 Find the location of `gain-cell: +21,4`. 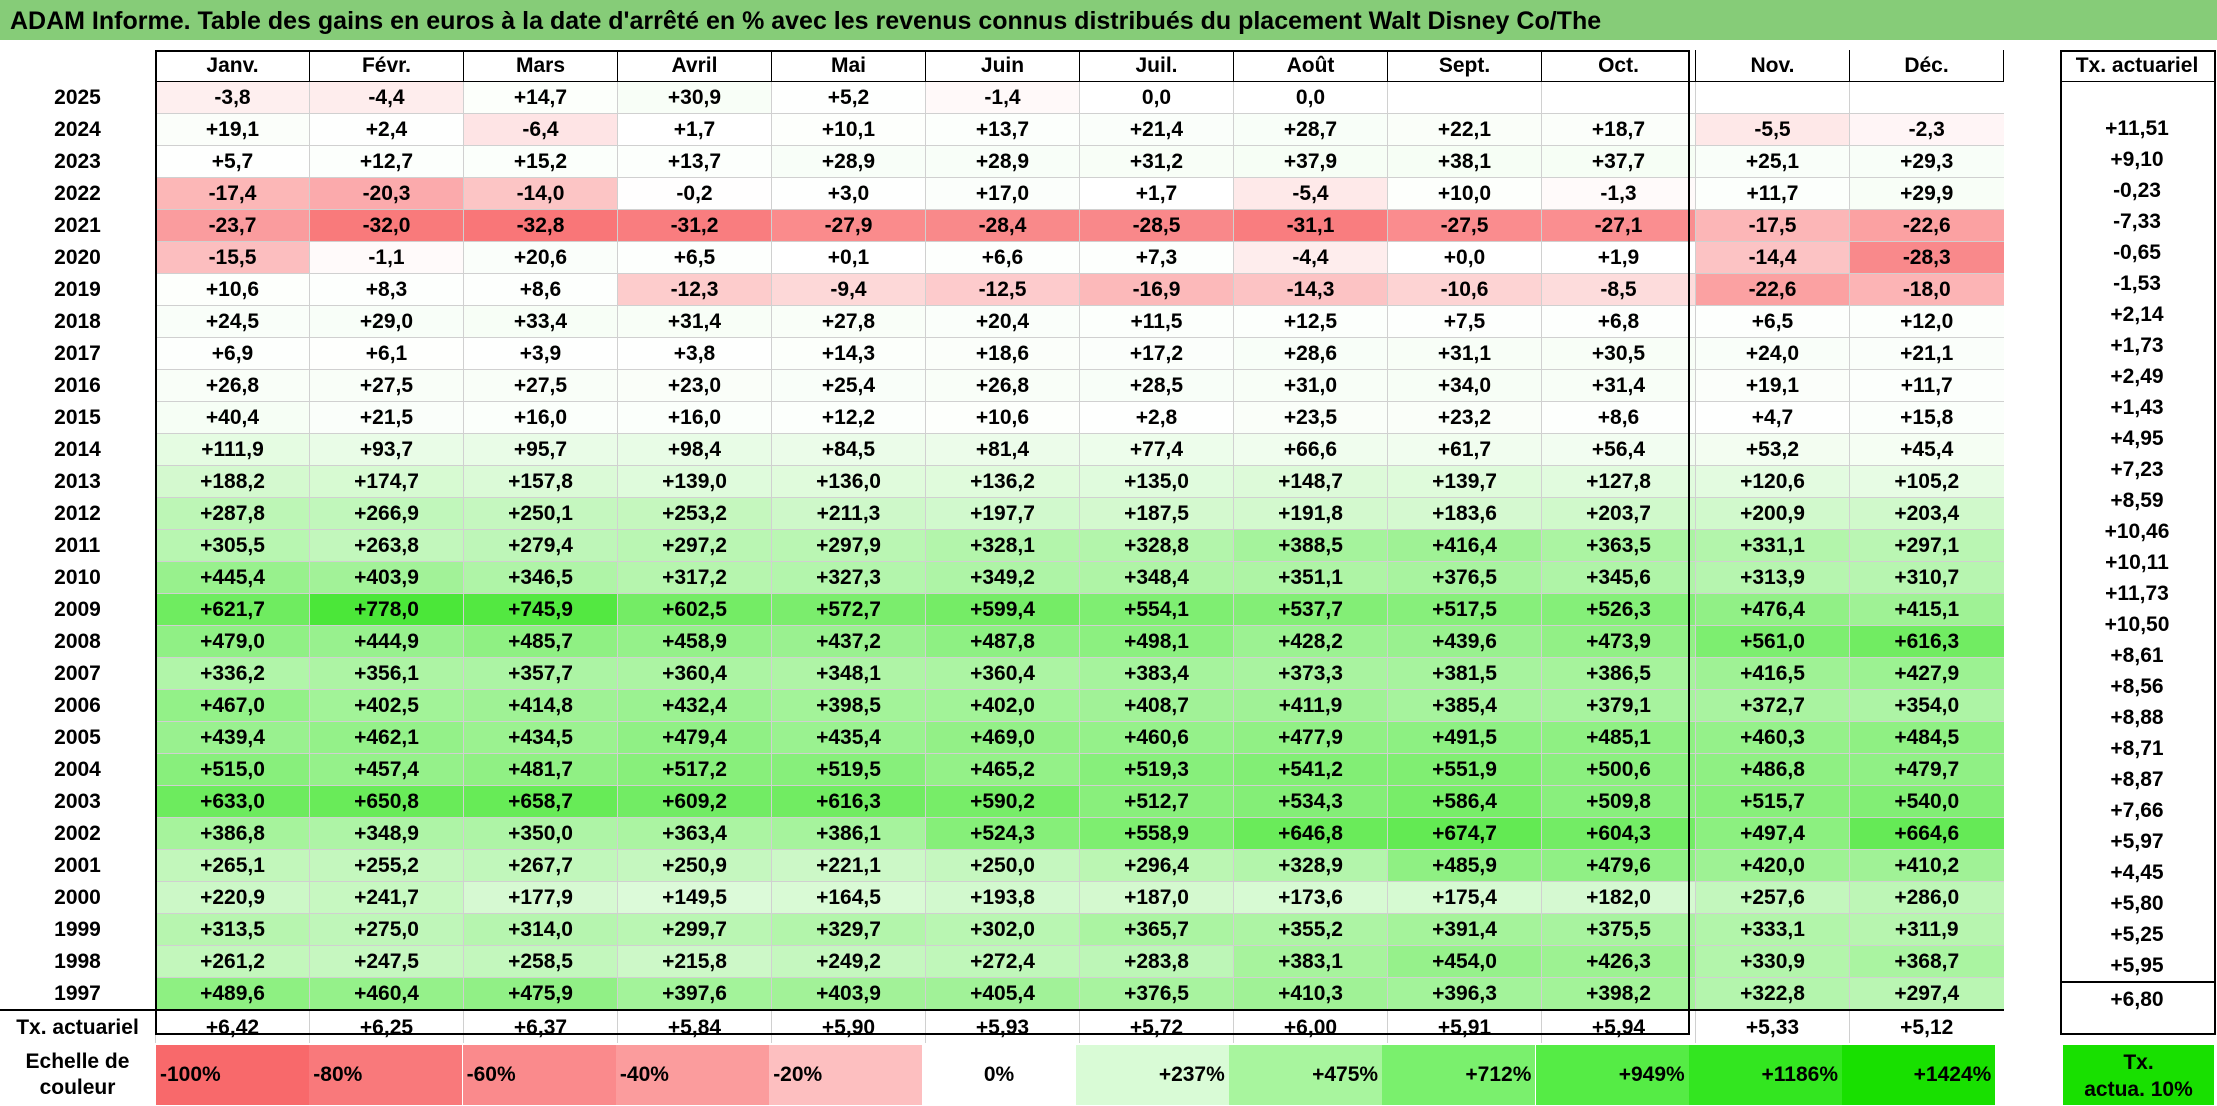

gain-cell: +21,4 is located at coordinates (1156, 129).